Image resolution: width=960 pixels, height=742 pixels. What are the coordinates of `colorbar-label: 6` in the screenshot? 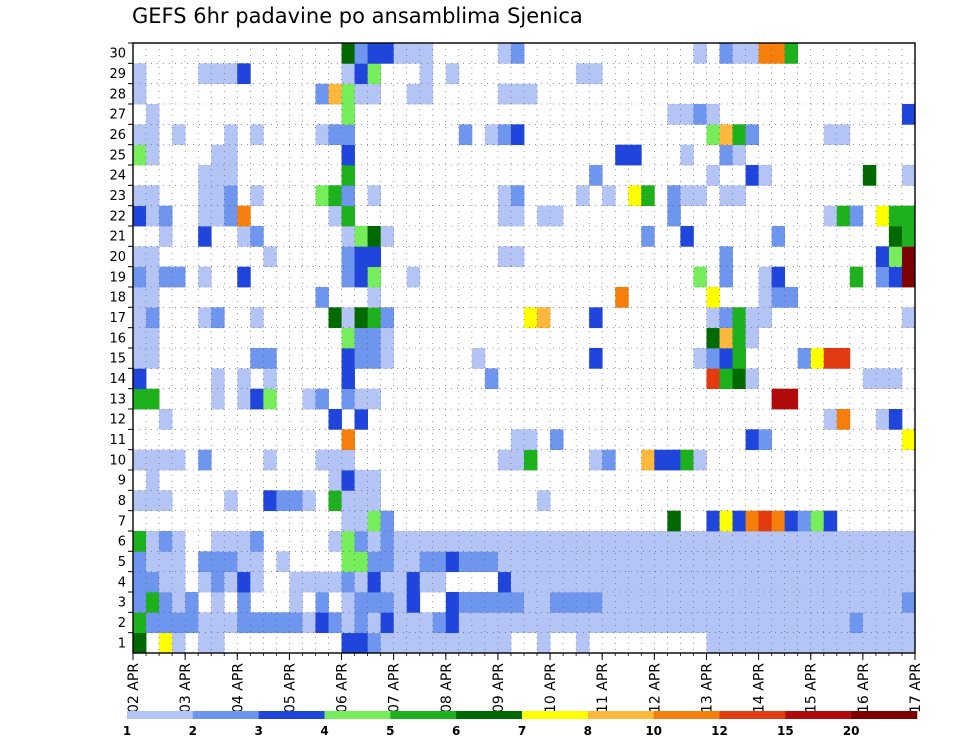 It's located at (456, 731).